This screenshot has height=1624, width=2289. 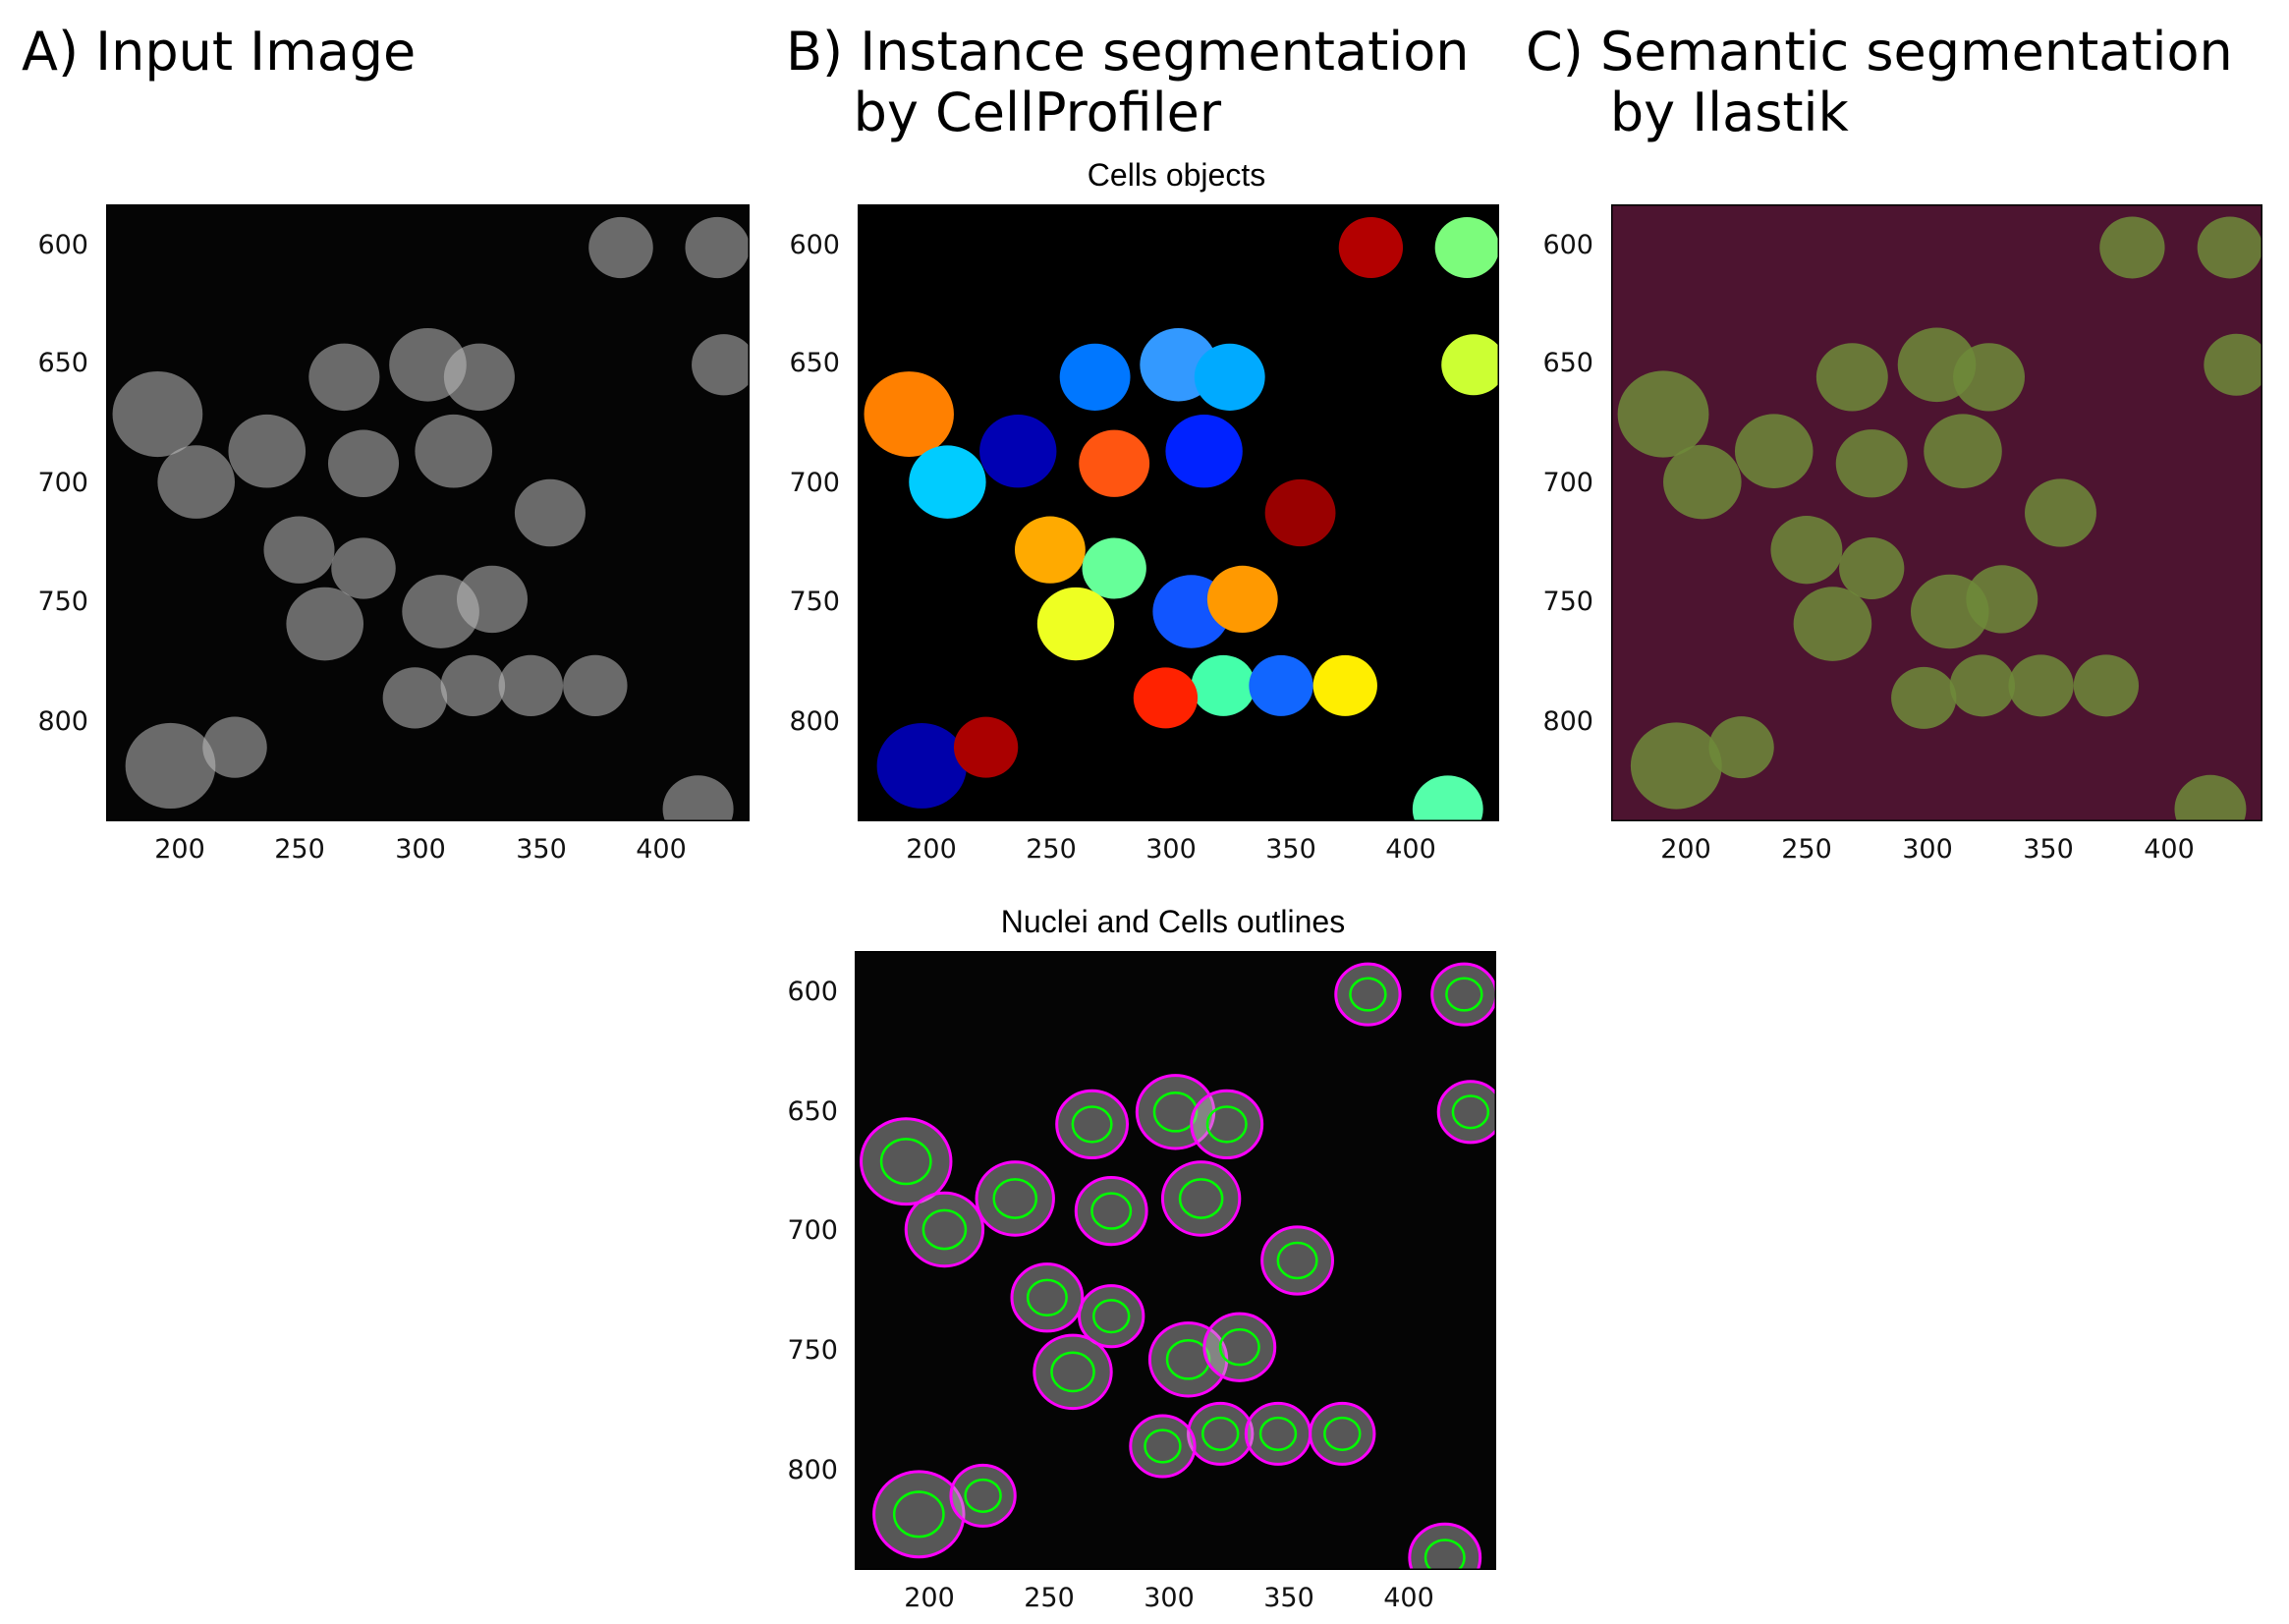 What do you see at coordinates (1171, 849) in the screenshot?
I see `plot-b1-xtick: 300` at bounding box center [1171, 849].